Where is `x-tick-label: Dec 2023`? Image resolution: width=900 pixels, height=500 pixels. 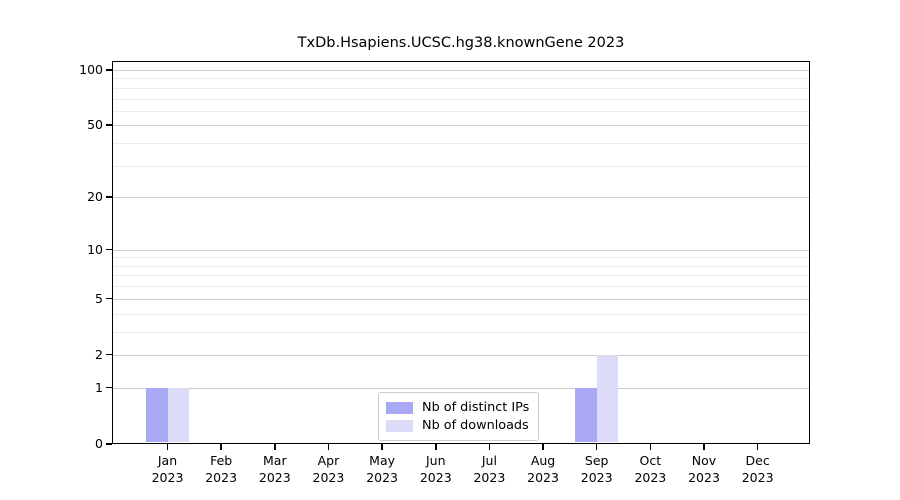 x-tick-label: Dec 2023 is located at coordinates (757, 469).